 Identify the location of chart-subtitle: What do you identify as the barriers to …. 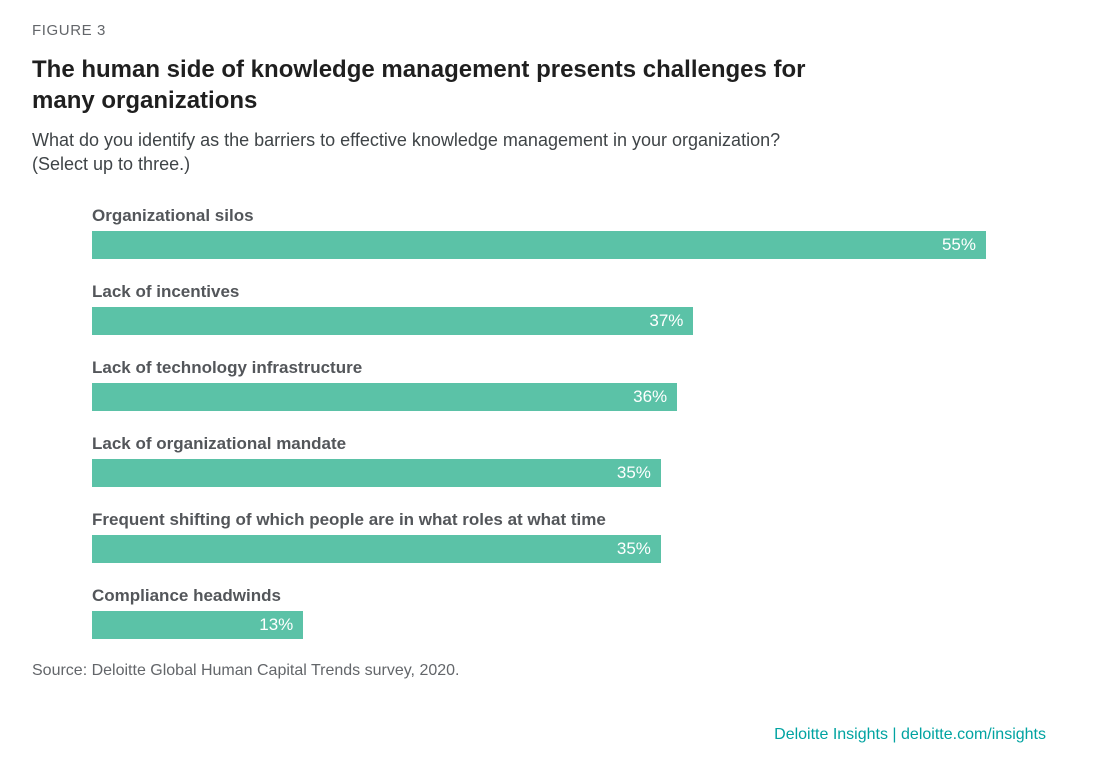
(406, 152).